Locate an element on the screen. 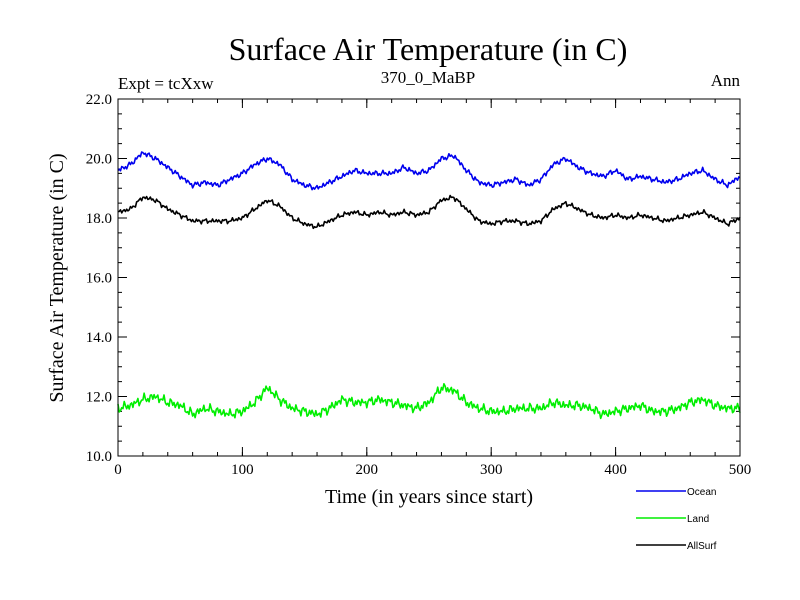 The image size is (800, 600). experiment-label: Expt = tcXxw is located at coordinates (166, 83).